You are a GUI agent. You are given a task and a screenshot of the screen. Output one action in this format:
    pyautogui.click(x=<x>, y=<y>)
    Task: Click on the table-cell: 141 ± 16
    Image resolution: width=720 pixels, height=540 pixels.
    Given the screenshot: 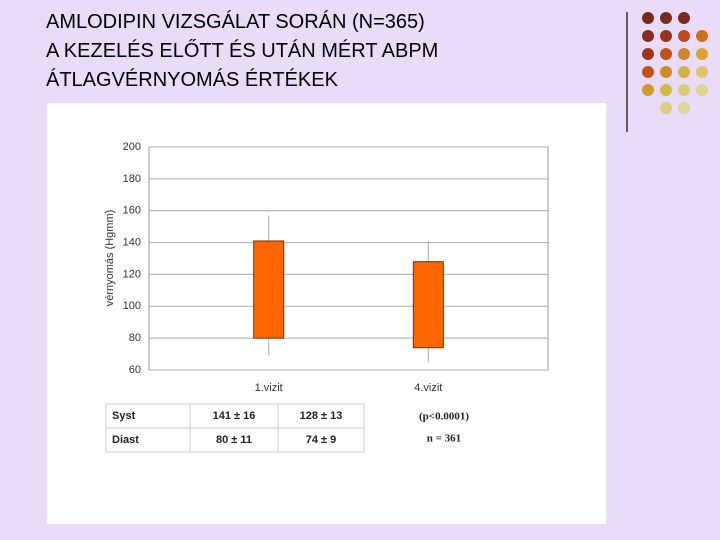 What is the action you would take?
    pyautogui.click(x=234, y=416)
    